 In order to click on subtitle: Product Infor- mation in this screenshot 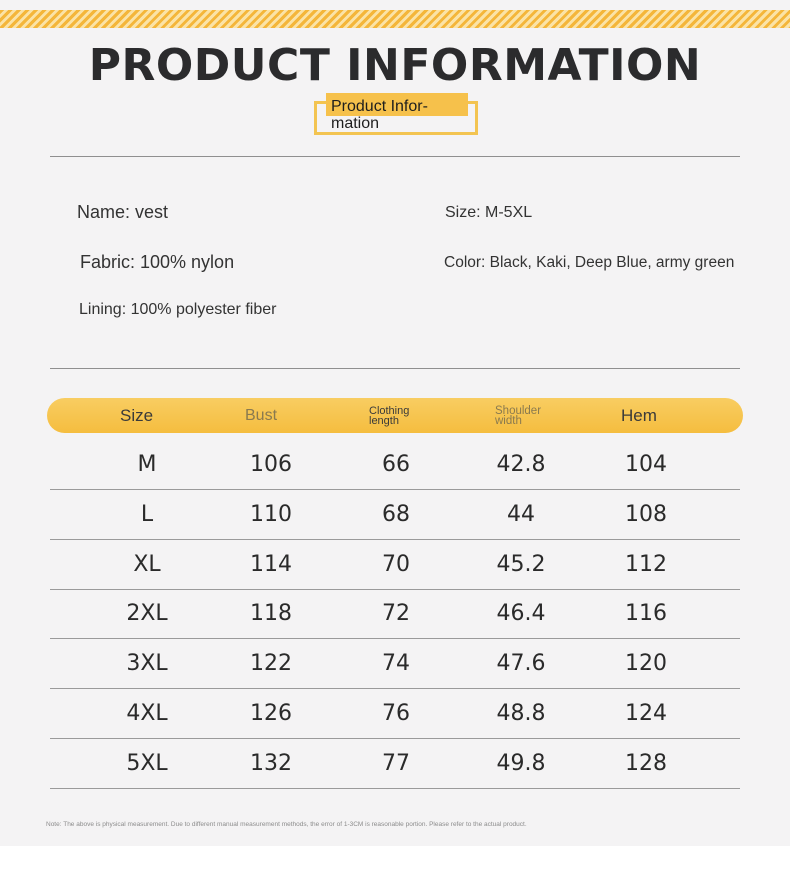, I will do `click(396, 115)`.